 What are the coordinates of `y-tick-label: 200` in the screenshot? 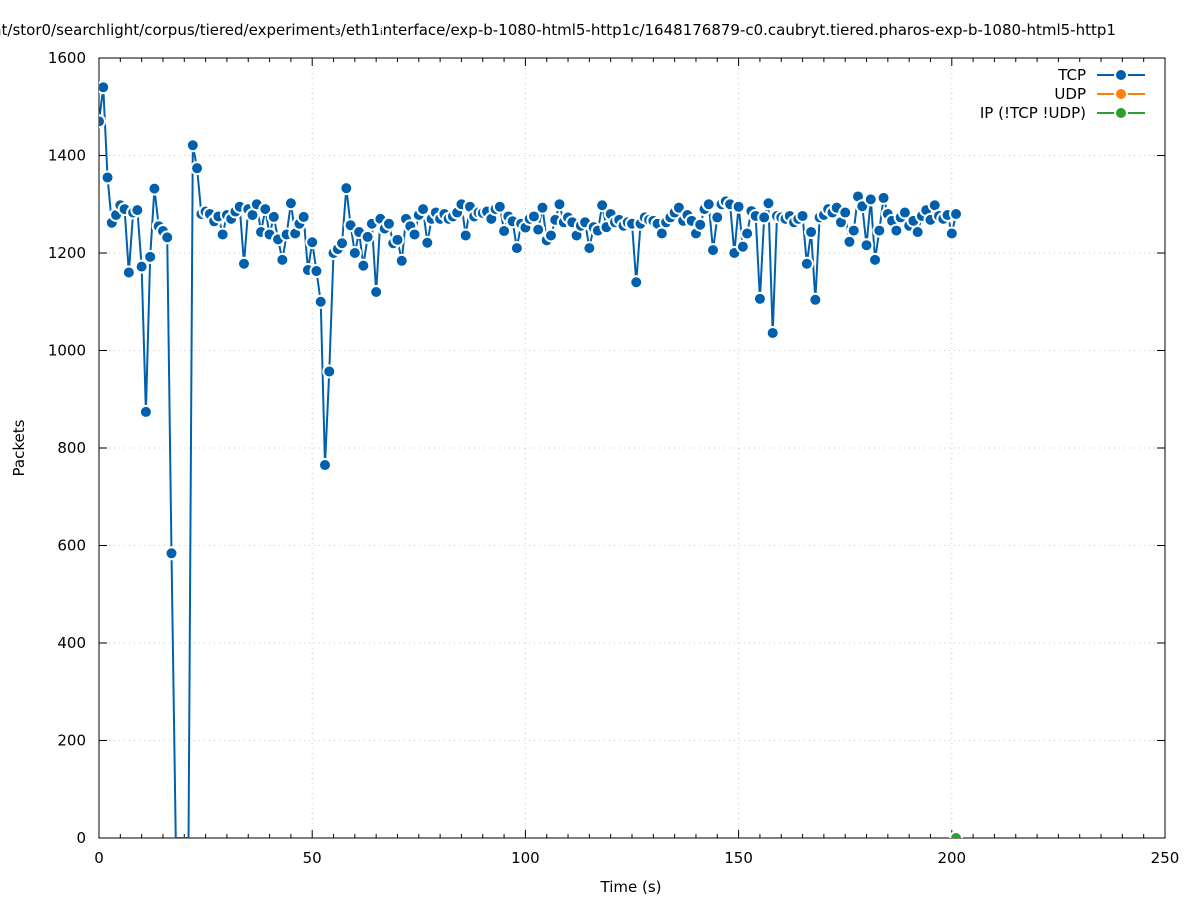 It's located at (71, 741).